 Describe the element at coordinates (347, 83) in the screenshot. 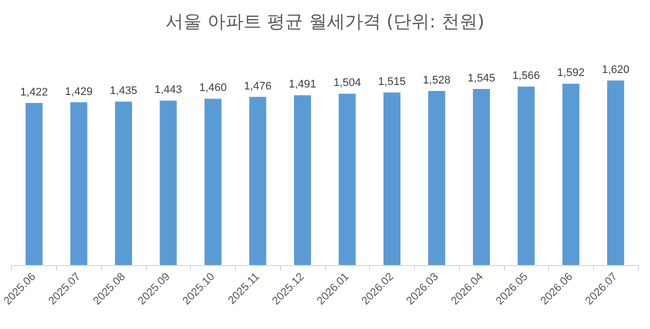

I see `data-label: 1,504` at that location.